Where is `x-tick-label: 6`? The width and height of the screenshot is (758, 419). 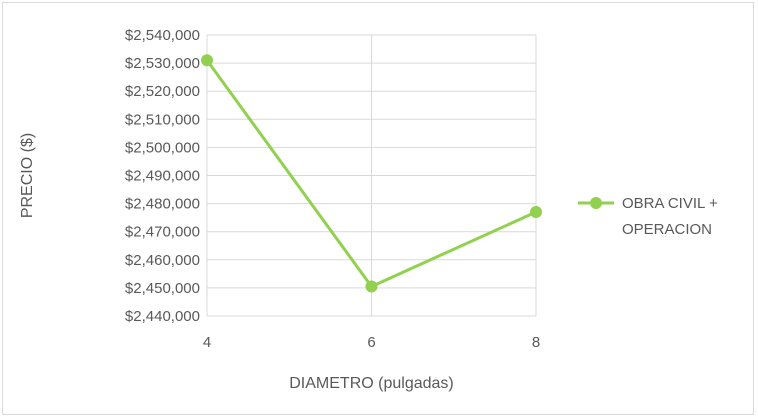
x-tick-label: 6 is located at coordinates (371, 342).